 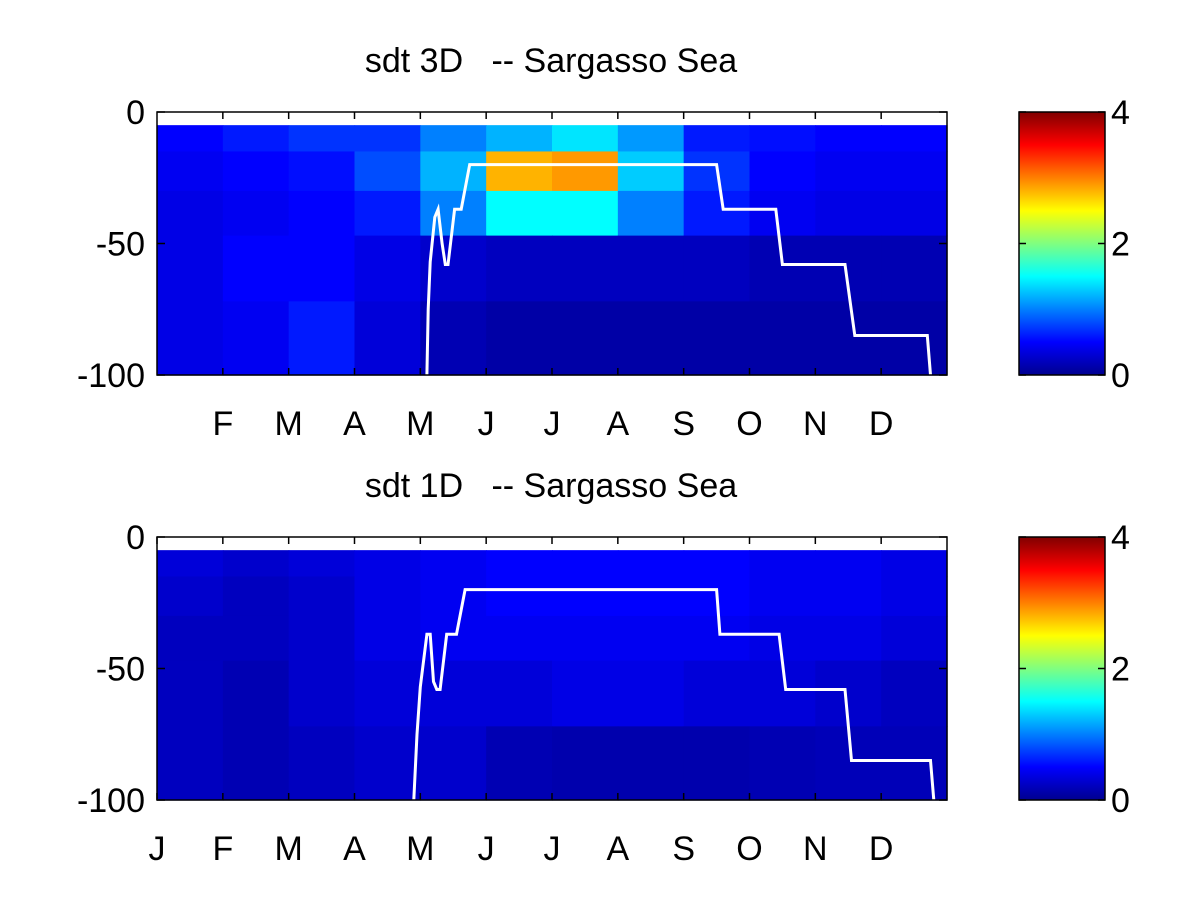 What do you see at coordinates (222, 424) in the screenshot?
I see `x-tick-label: F` at bounding box center [222, 424].